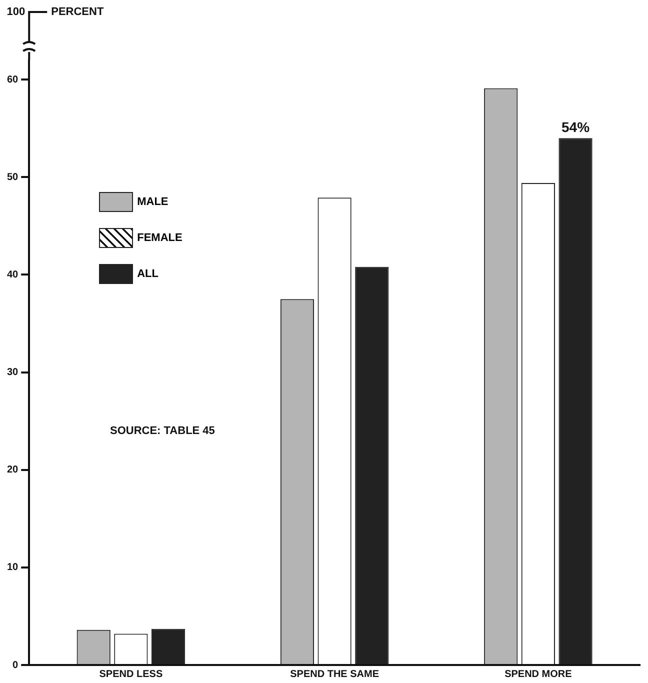  What do you see at coordinates (147, 274) in the screenshot?
I see `legend-label: ALL` at bounding box center [147, 274].